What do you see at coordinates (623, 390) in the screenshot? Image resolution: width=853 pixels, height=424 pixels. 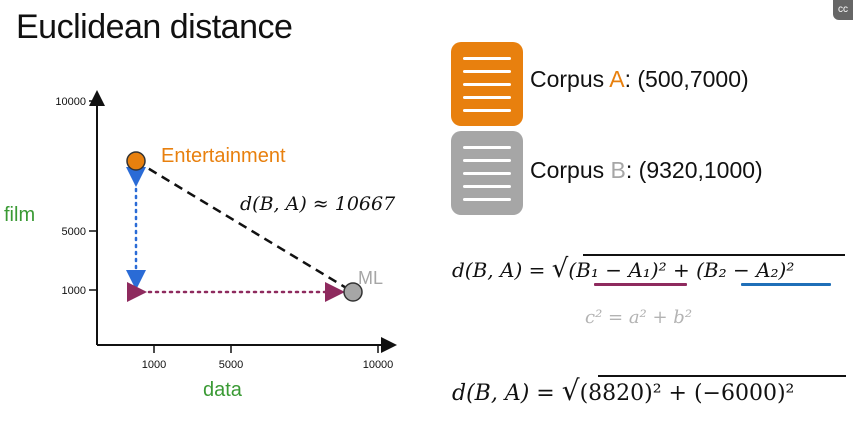 I see `numeric-distance-formula: d(B, A) = √(8820)² + (−6000)²` at bounding box center [623, 390].